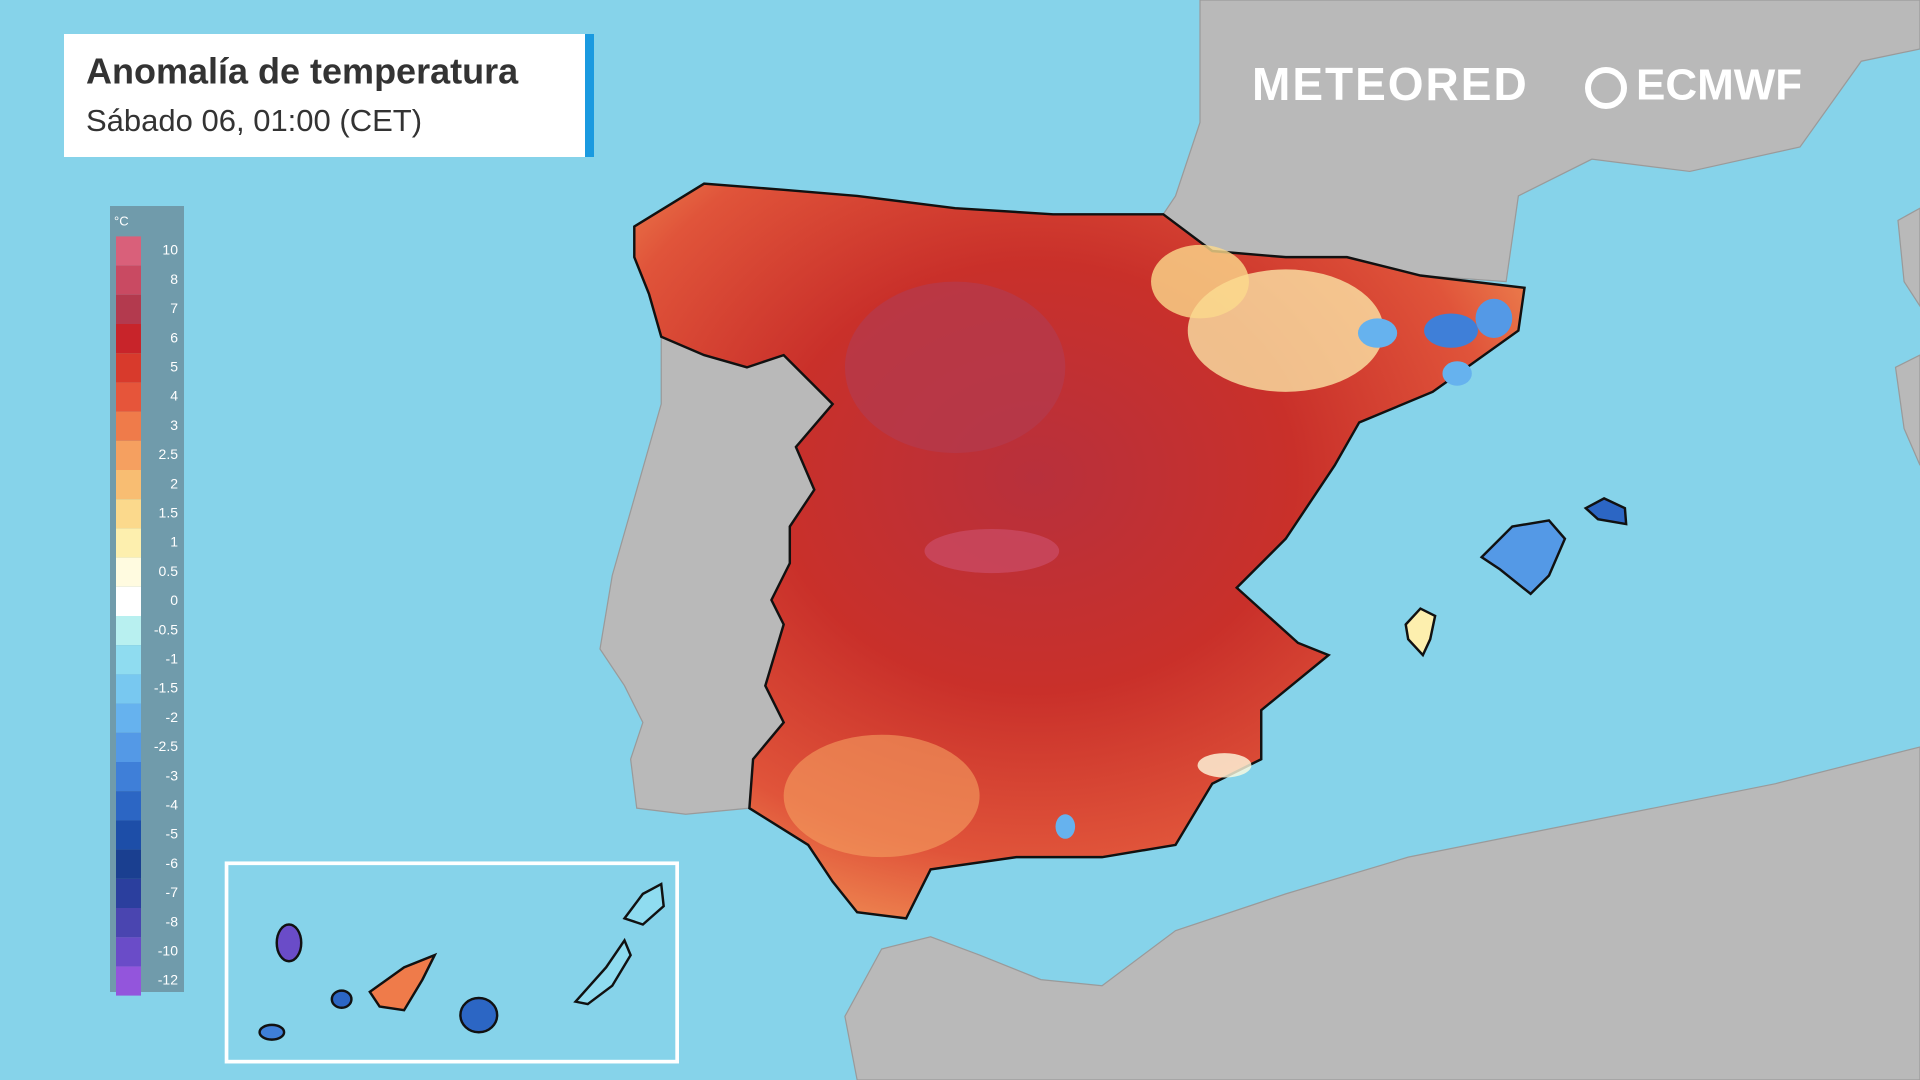 This screenshot has width=1920, height=1080. Describe the element at coordinates (174, 600) in the screenshot. I see `legend-label: 0` at that location.